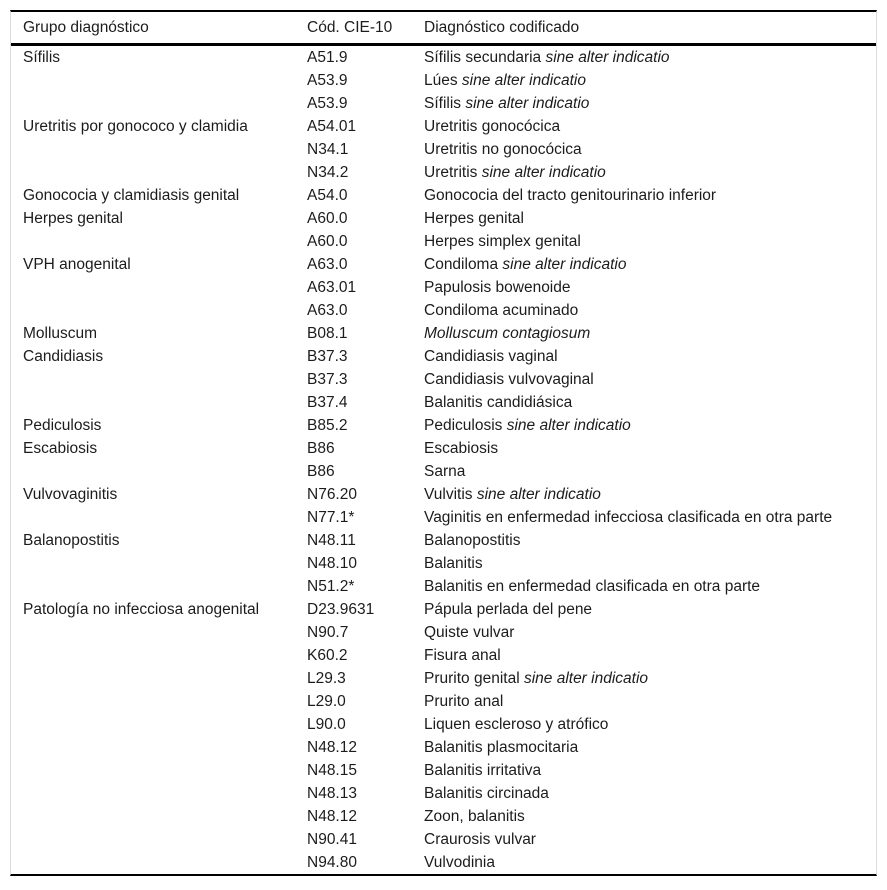 The image size is (887, 890). Describe the element at coordinates (650, 241) in the screenshot. I see `cell-coded-diagnosis: Herpes simplex genital` at that location.